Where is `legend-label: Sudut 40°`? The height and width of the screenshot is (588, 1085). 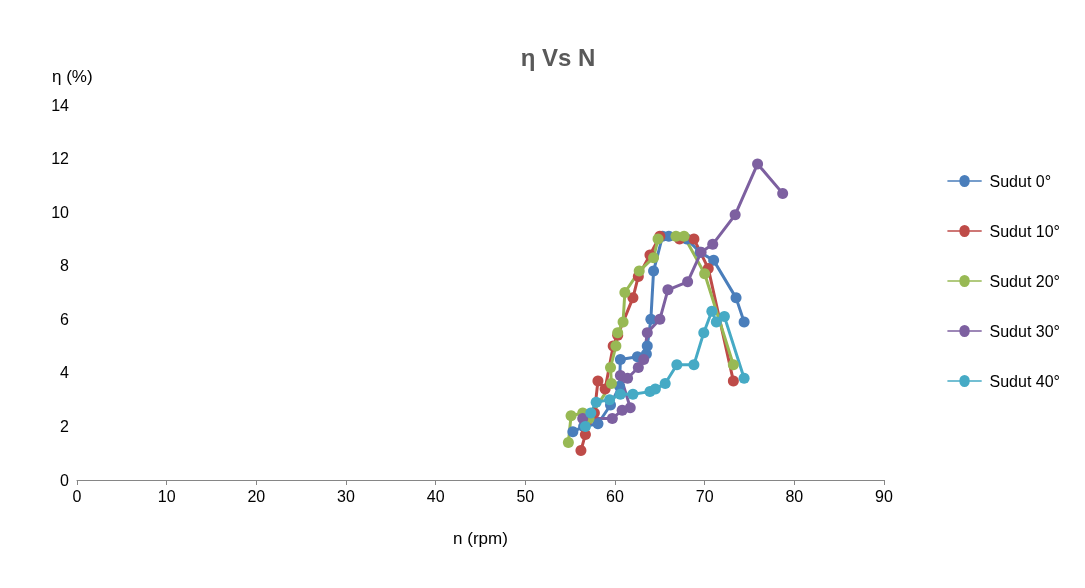
legend-label: Sudut 40° is located at coordinates (1024, 381).